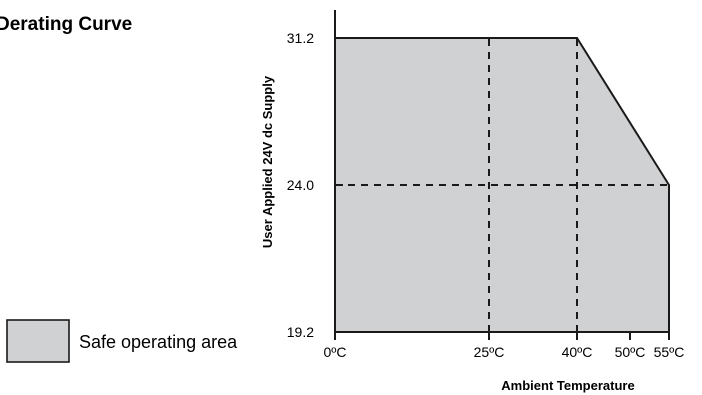 The height and width of the screenshot is (395, 702). I want to click on x-tick-label: 55ºC, so click(669, 352).